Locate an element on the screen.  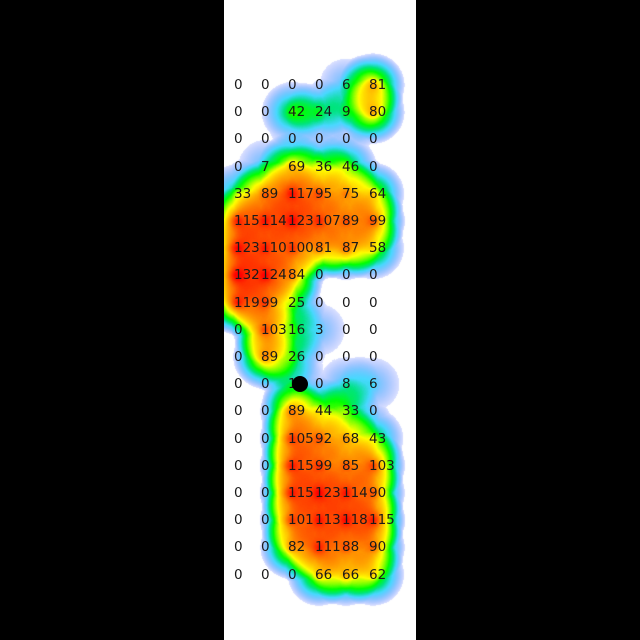
pressure-cell: 69 is located at coordinates (297, 166).